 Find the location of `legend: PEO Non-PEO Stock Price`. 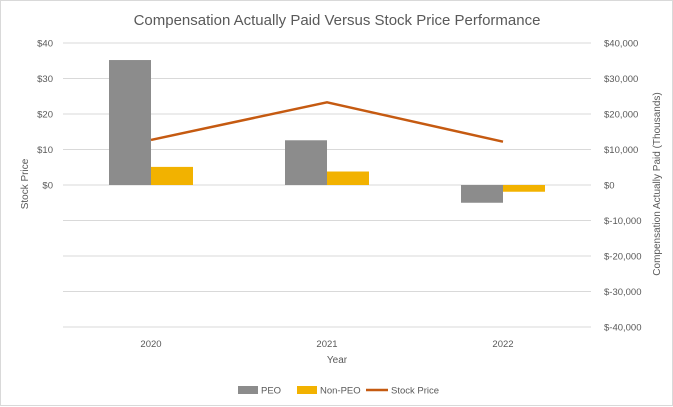

legend: PEO Non-PEO Stock Price is located at coordinates (338, 391).